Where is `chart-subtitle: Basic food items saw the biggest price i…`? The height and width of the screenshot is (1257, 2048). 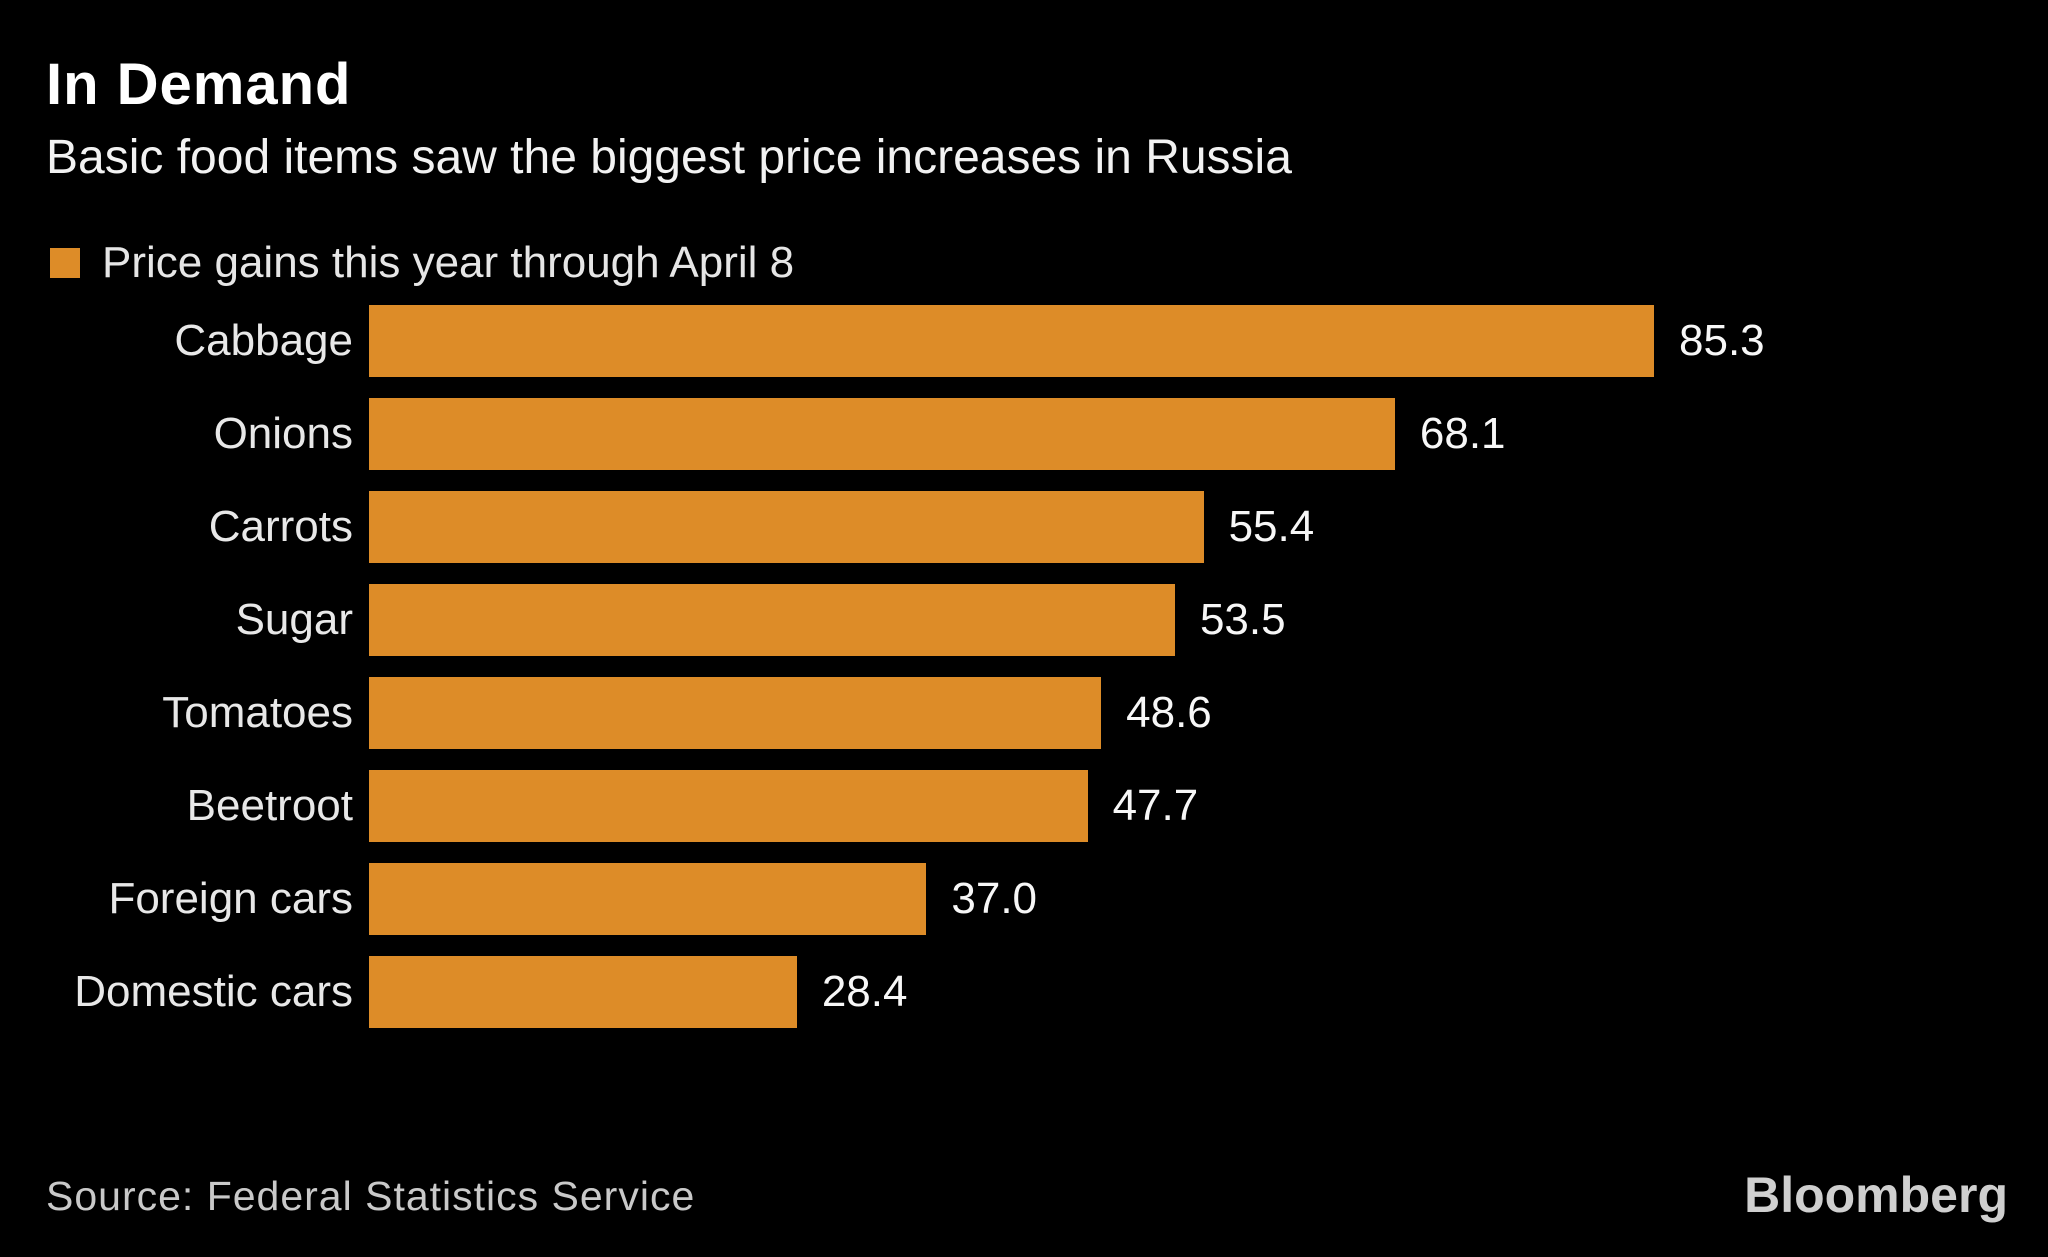 chart-subtitle: Basic food items saw the biggest price i… is located at coordinates (669, 157).